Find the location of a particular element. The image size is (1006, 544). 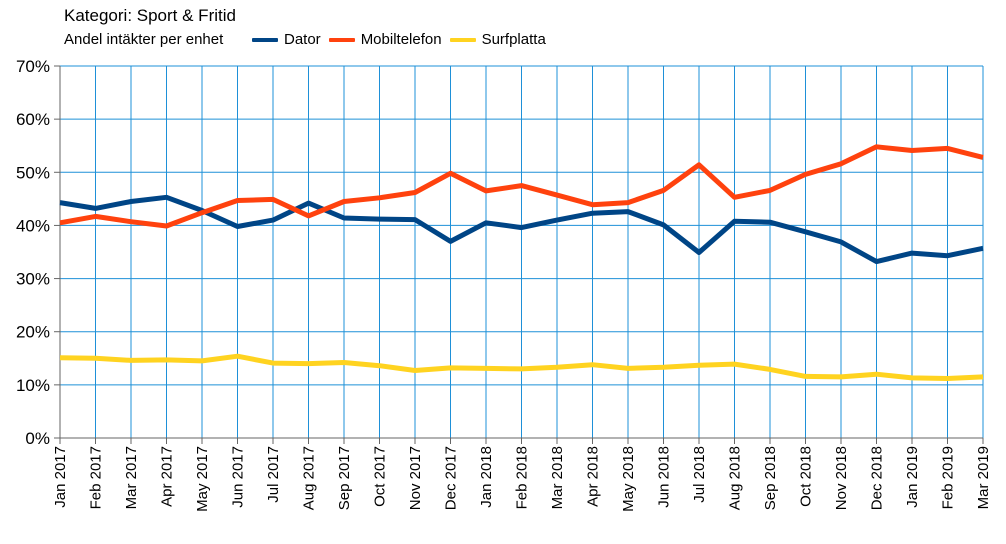

x-tick-label: Sep 2017 is located at coordinates (344, 478).